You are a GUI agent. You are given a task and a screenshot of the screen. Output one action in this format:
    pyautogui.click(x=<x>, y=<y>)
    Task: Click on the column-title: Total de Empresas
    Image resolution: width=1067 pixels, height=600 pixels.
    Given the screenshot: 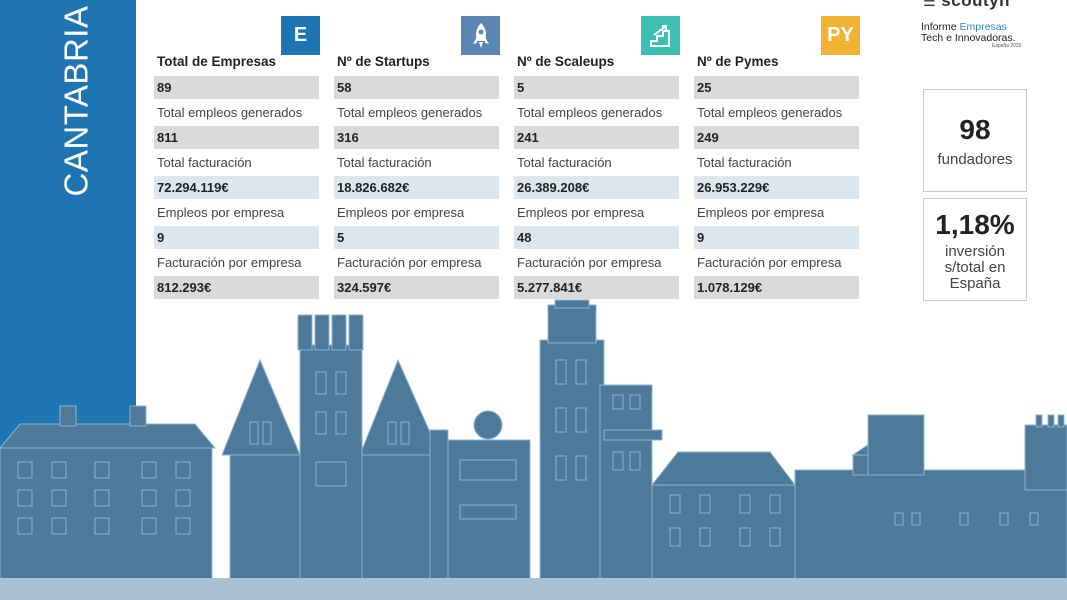 What is the action you would take?
    pyautogui.click(x=217, y=61)
    